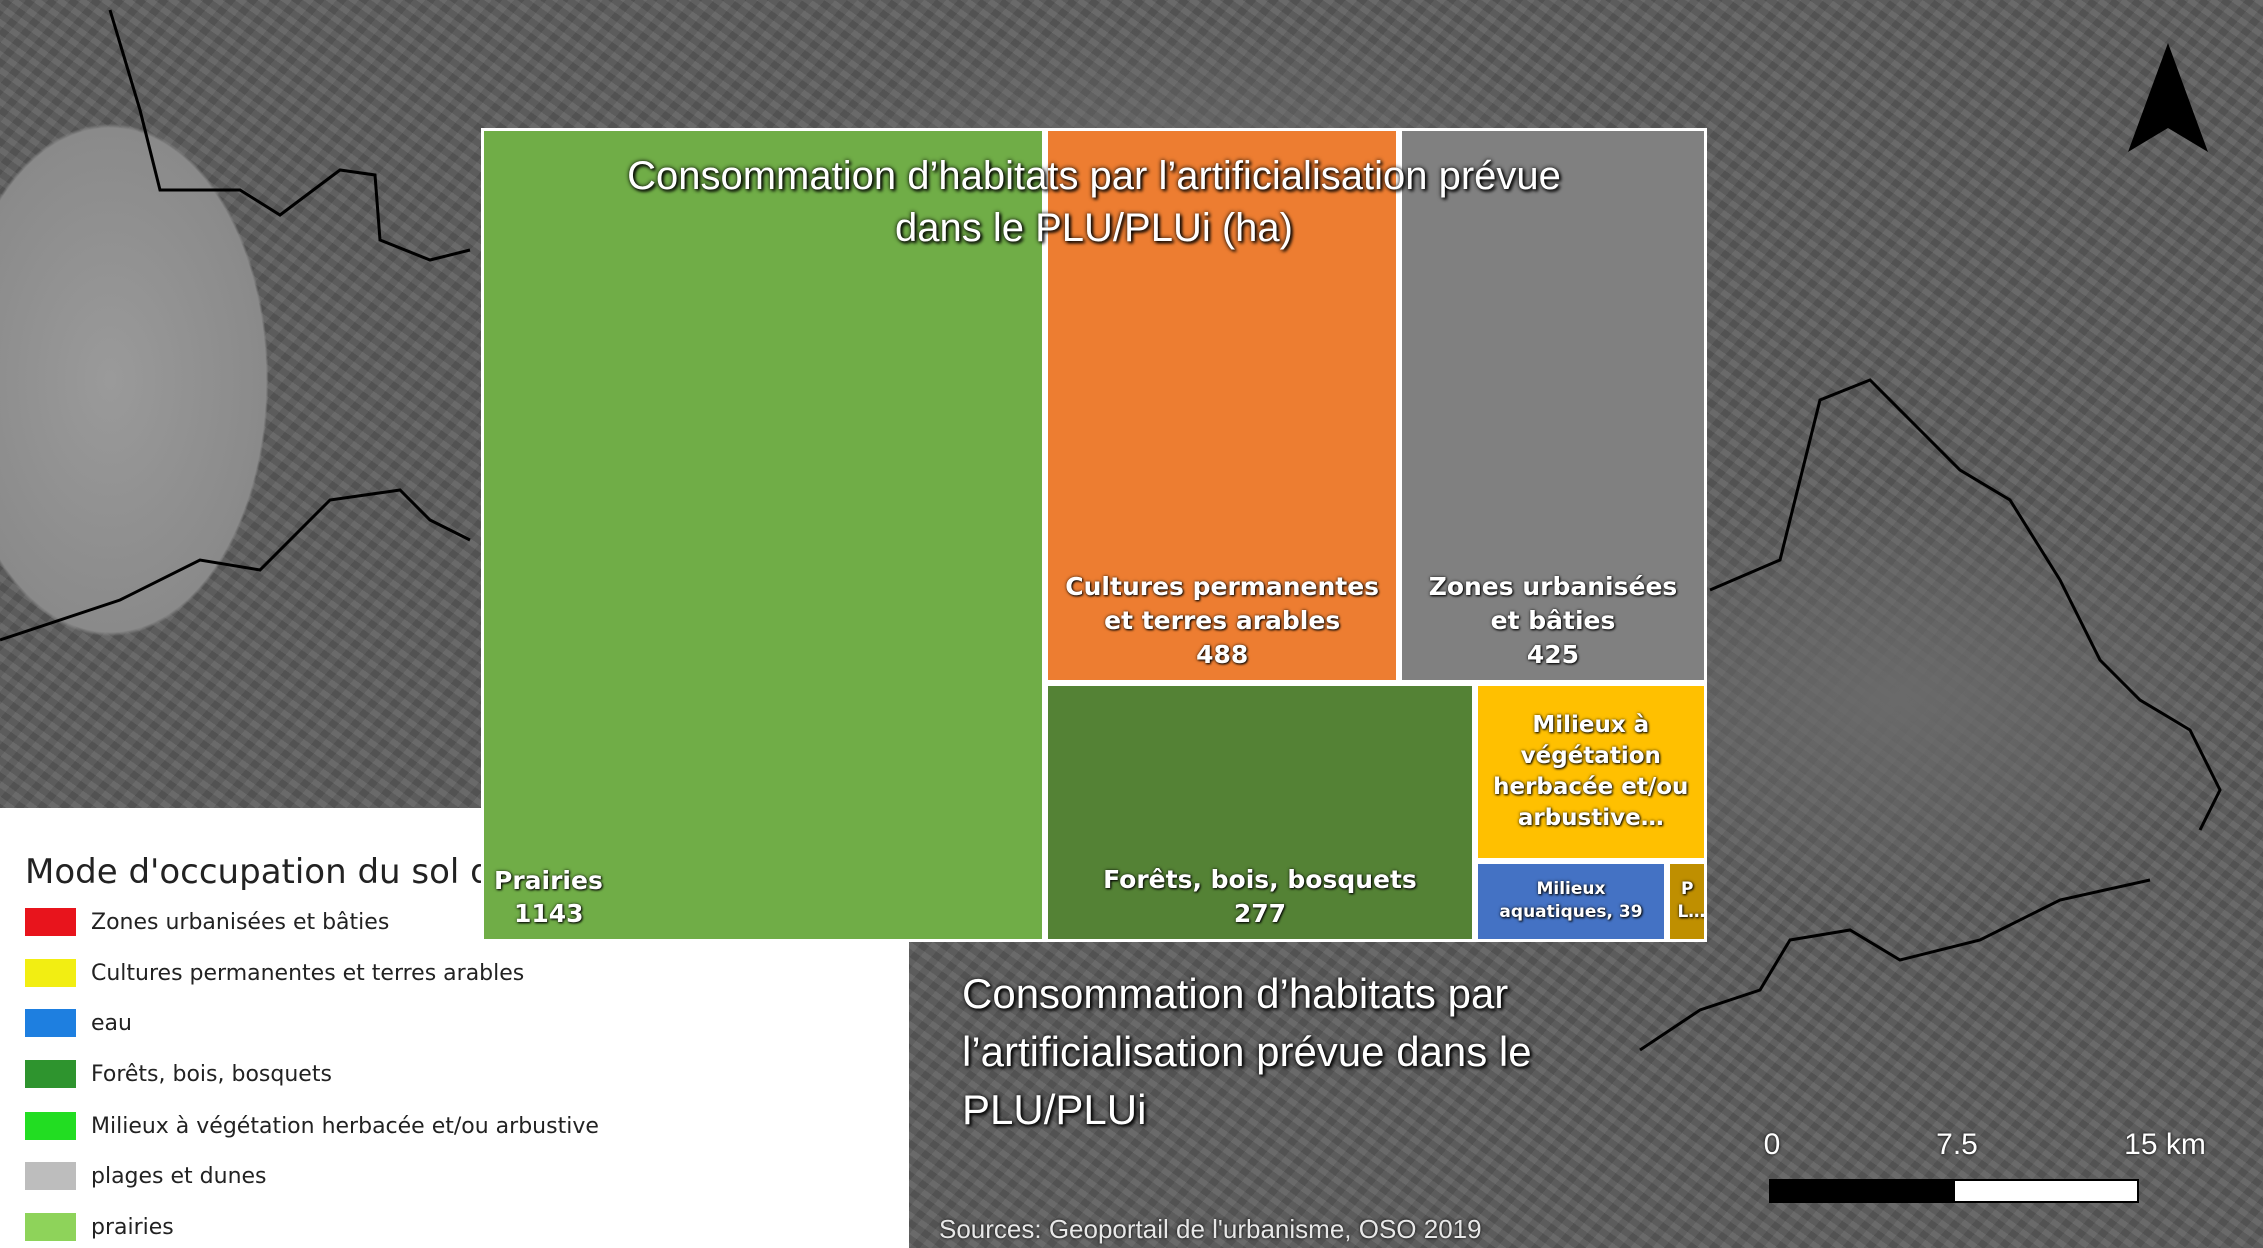 The image size is (2263, 1248). I want to click on north-arrow, so click(2168, 97).